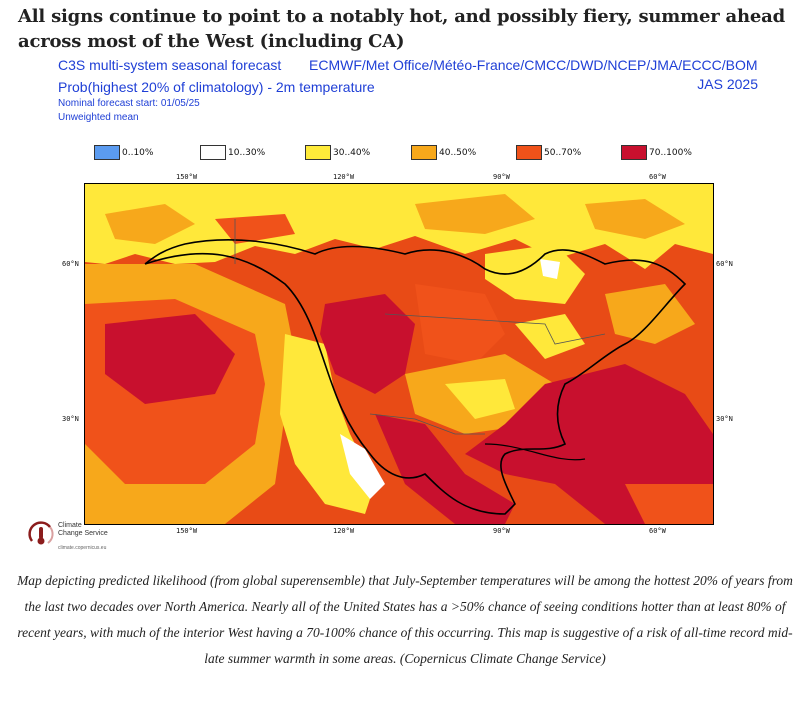  What do you see at coordinates (41, 533) in the screenshot?
I see `thermometer-icon` at bounding box center [41, 533].